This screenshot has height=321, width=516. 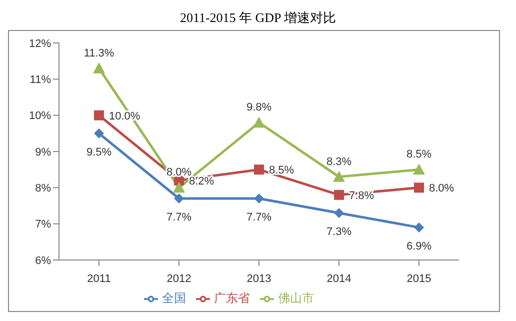 What do you see at coordinates (258, 18) in the screenshot?
I see `chart-title: 2011-2015 年 GDP 增速对比` at bounding box center [258, 18].